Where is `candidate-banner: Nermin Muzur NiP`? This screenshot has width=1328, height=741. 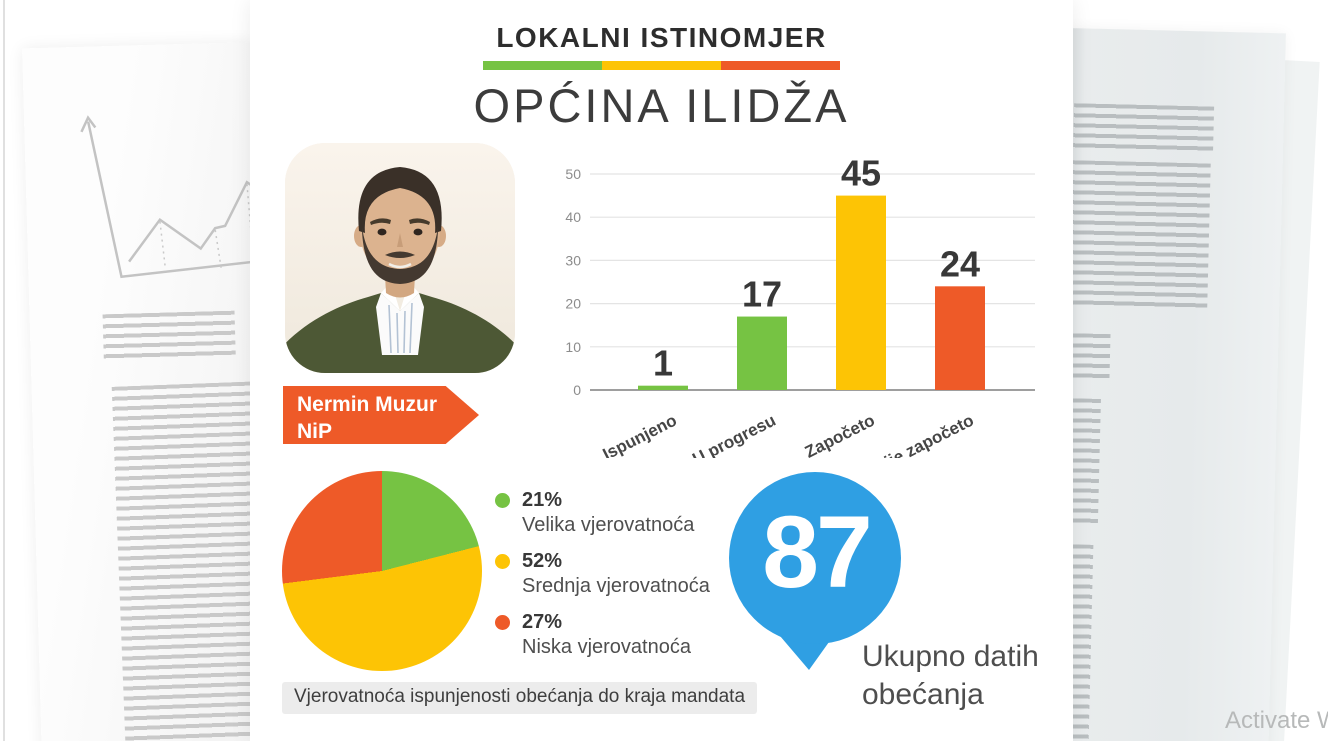
candidate-banner: Nermin Muzur NiP is located at coordinates (381, 415).